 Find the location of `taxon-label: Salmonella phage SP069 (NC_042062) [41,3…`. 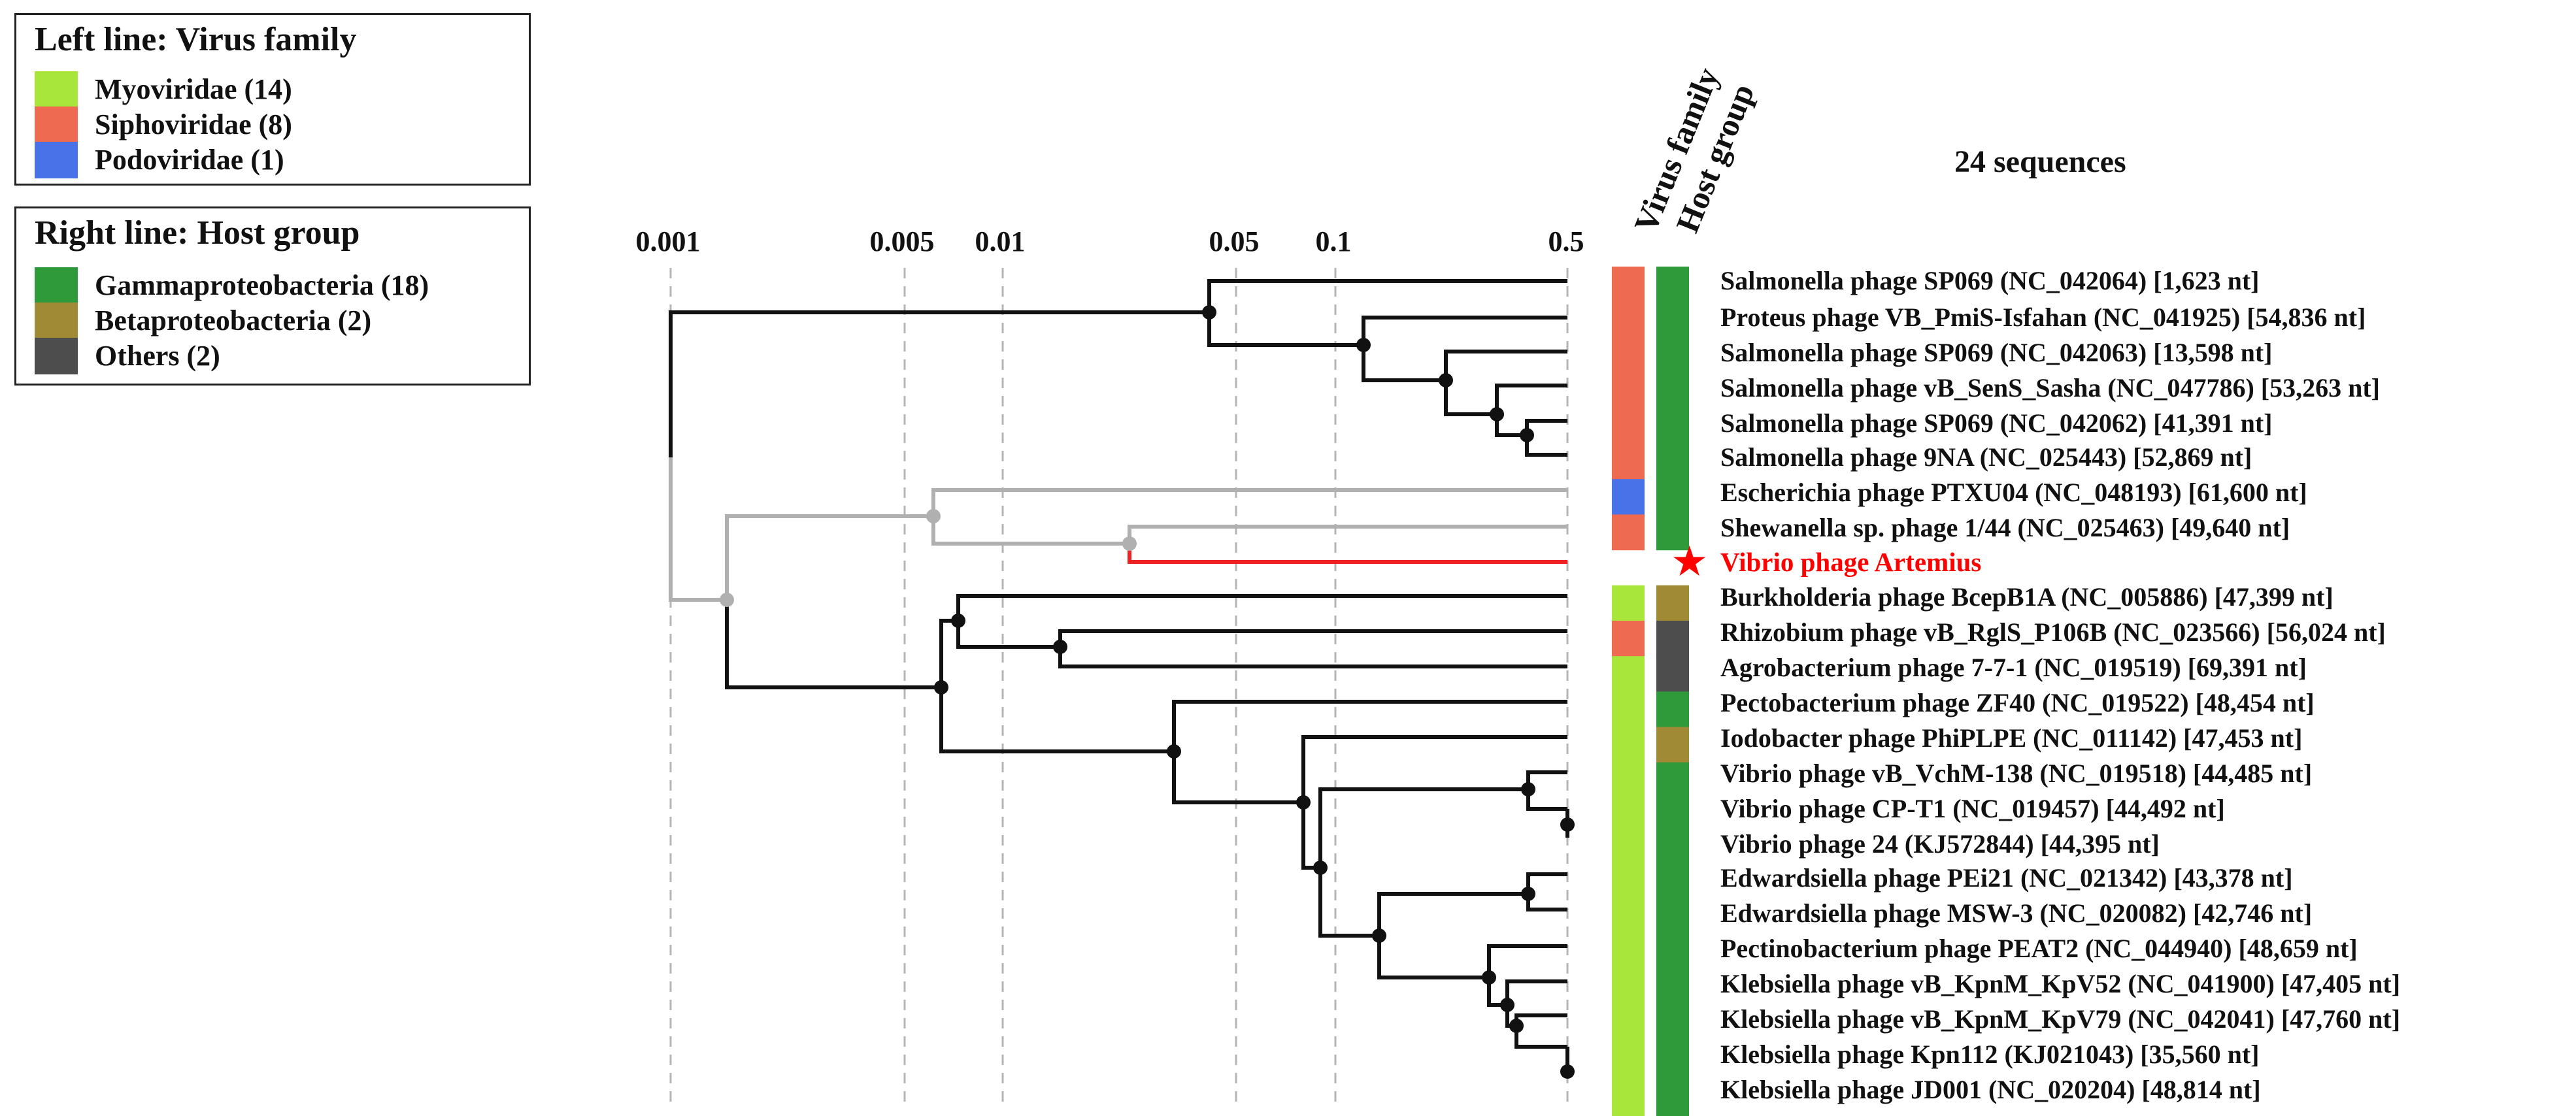

taxon-label: Salmonella phage SP069 (NC_042062) [41,3… is located at coordinates (1997, 423).